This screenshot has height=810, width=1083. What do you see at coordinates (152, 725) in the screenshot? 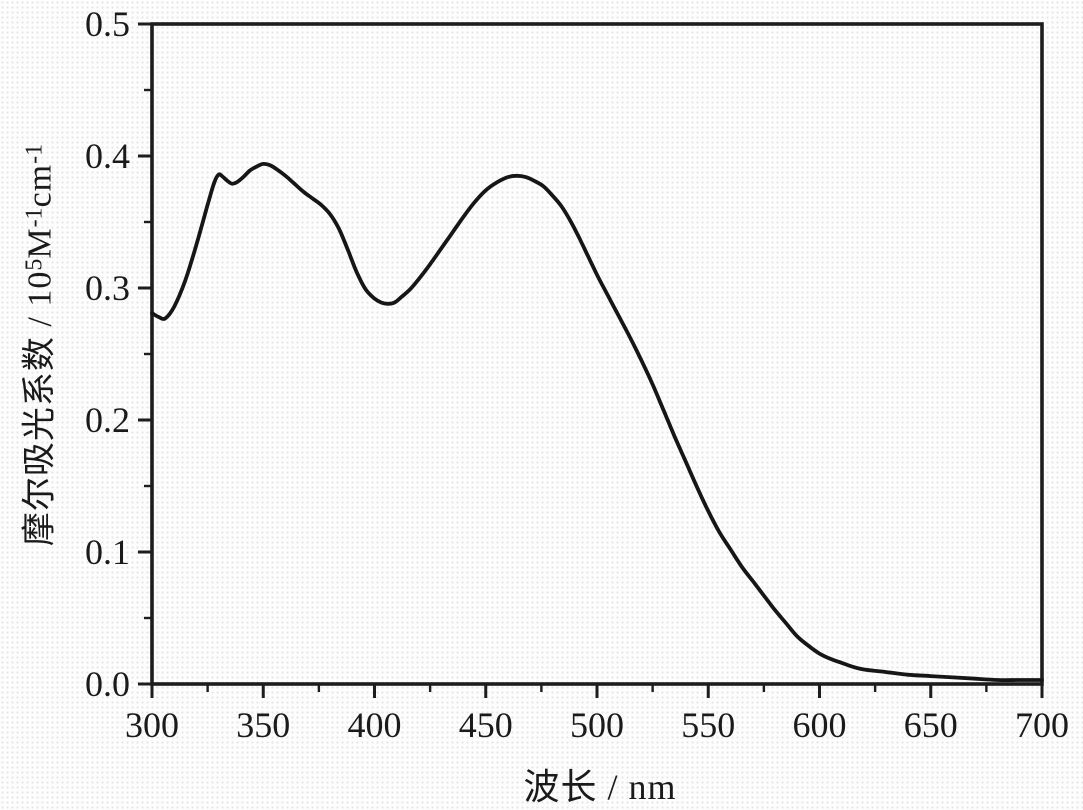
I see `x-tick-label: 300` at bounding box center [152, 725].